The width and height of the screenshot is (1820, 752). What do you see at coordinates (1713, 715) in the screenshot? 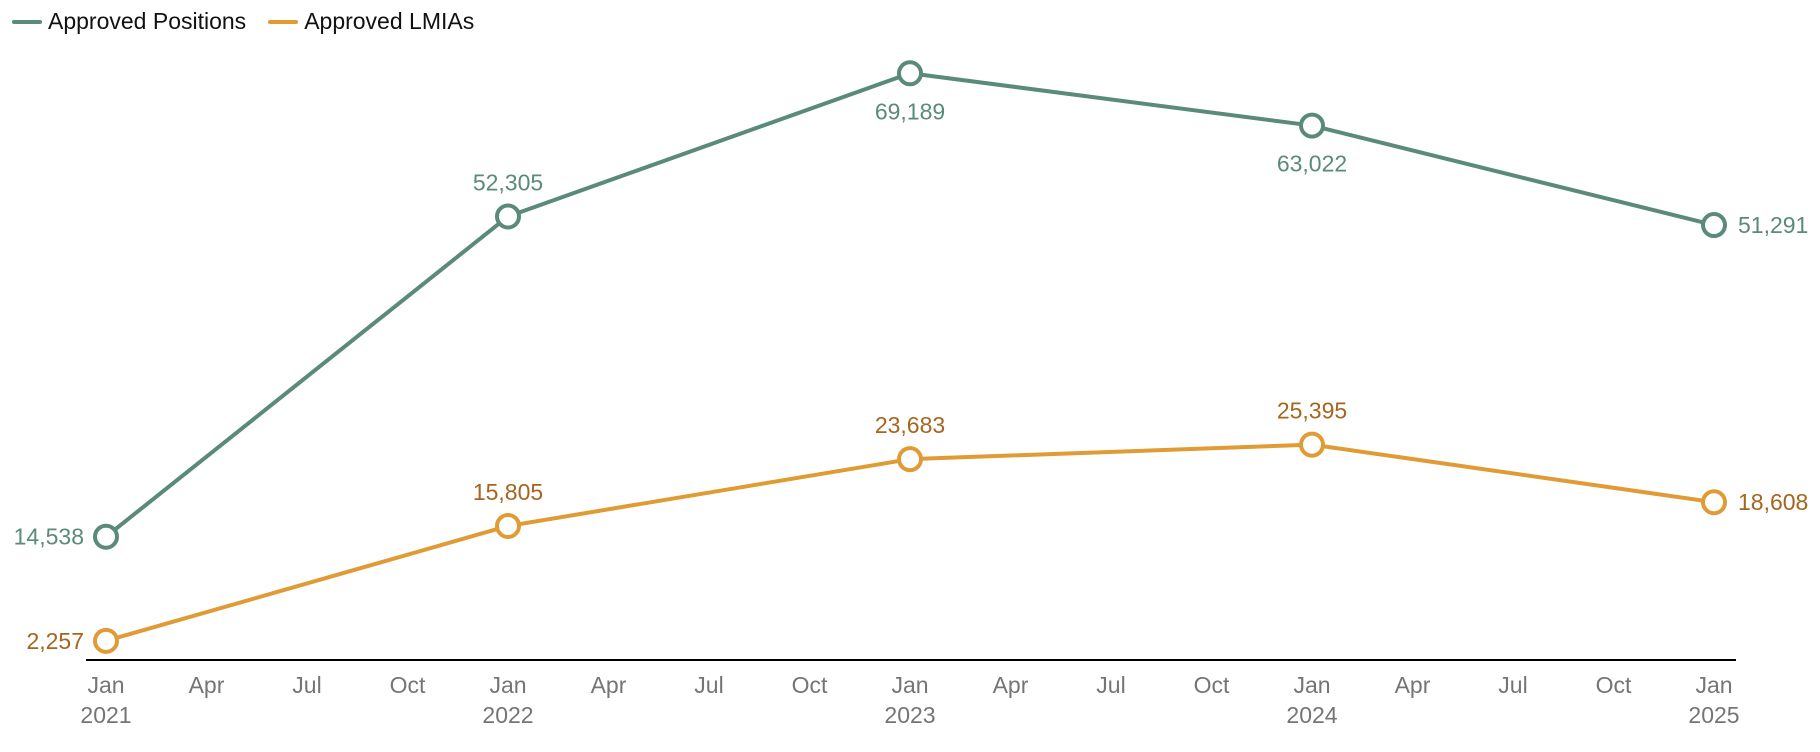
I see `x-tick-year-label: 2025` at bounding box center [1713, 715].